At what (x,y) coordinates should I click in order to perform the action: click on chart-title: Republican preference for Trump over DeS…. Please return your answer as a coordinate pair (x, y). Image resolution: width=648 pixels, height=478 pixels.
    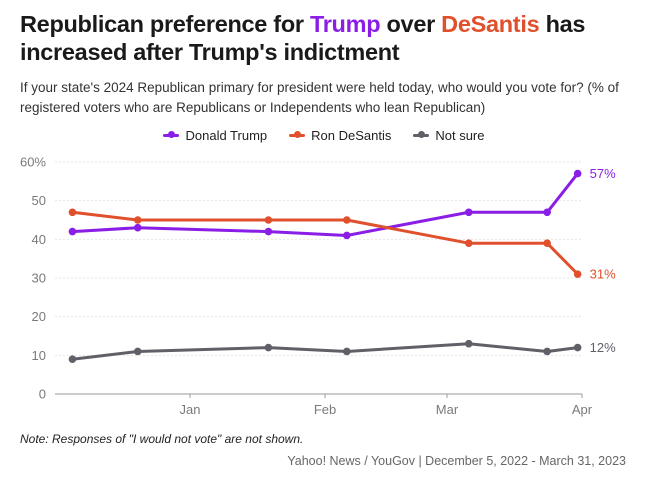
    Looking at the image, I should click on (326, 38).